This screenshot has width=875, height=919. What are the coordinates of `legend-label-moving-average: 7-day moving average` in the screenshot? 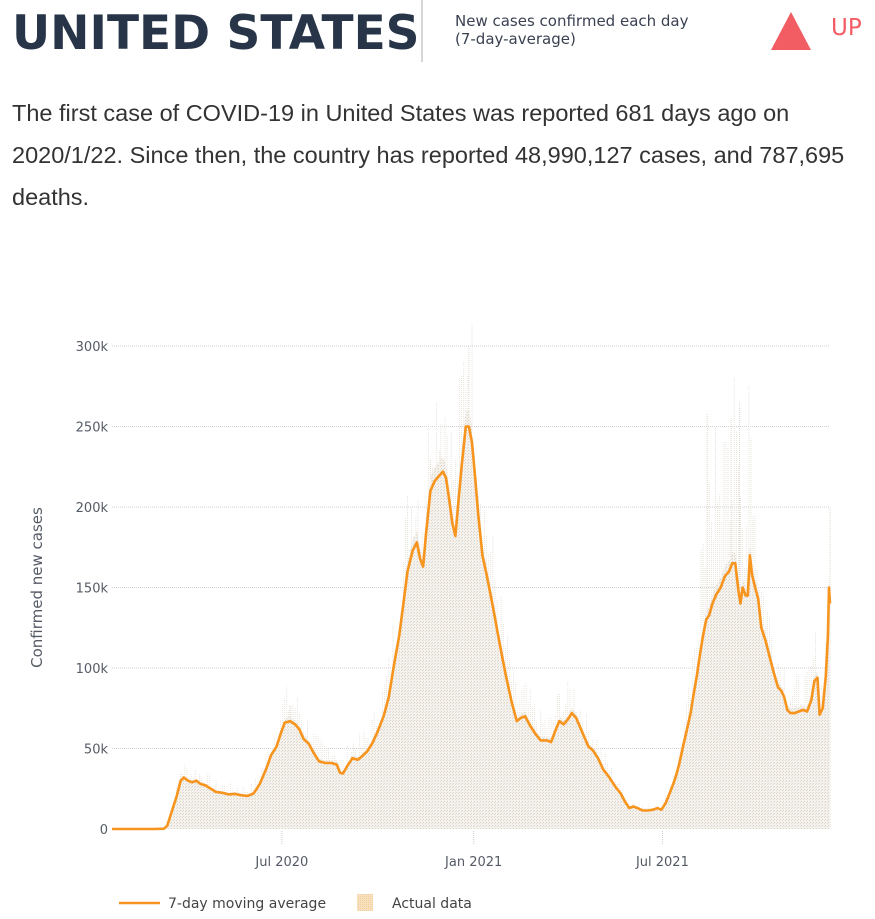 It's located at (247, 904).